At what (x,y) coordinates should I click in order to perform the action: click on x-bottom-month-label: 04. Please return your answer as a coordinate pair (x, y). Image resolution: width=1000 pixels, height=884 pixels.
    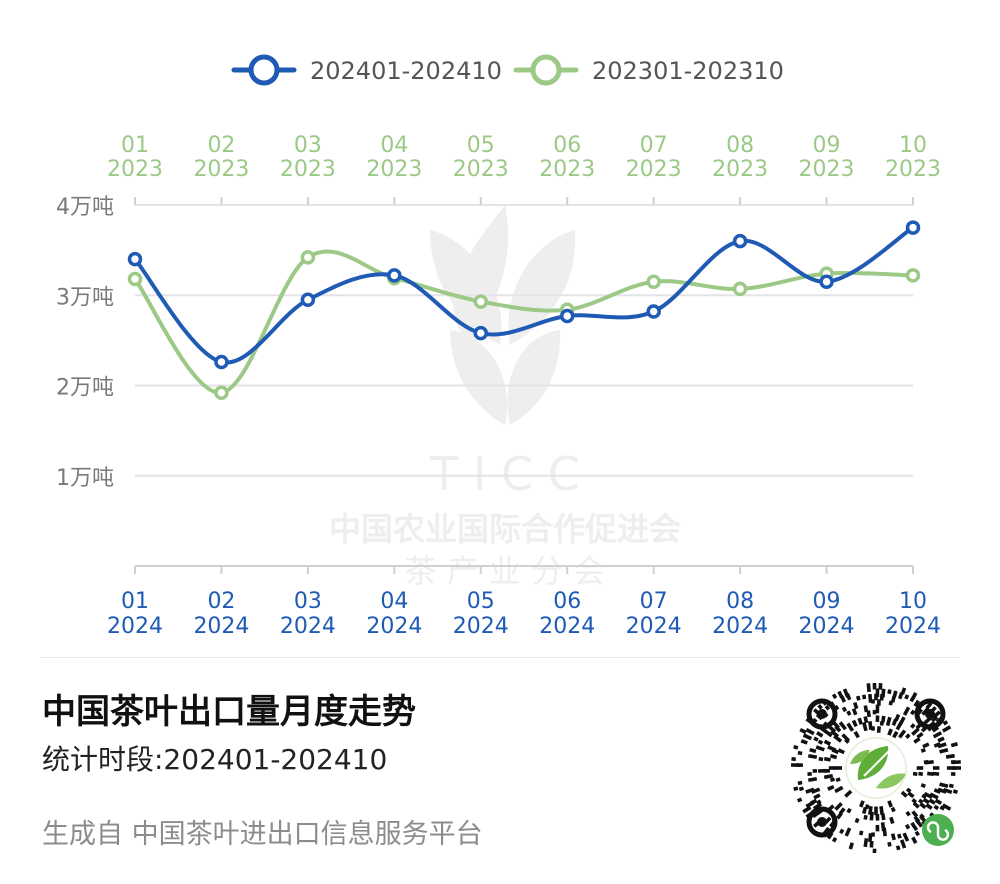
    Looking at the image, I should click on (394, 601).